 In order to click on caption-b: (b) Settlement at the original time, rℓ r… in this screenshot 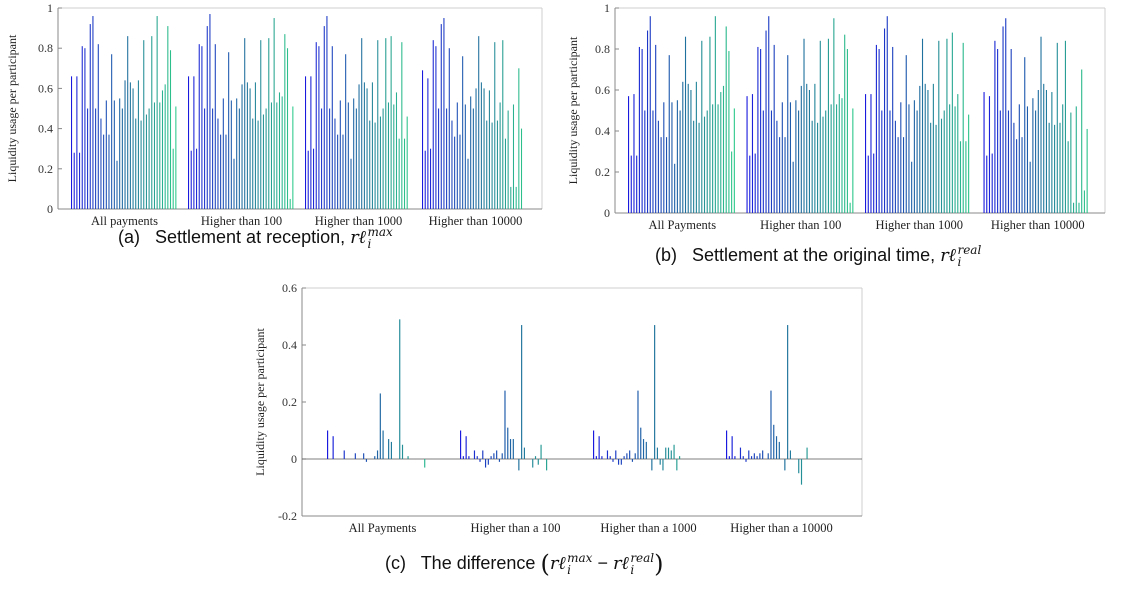, I will do `click(818, 256)`.